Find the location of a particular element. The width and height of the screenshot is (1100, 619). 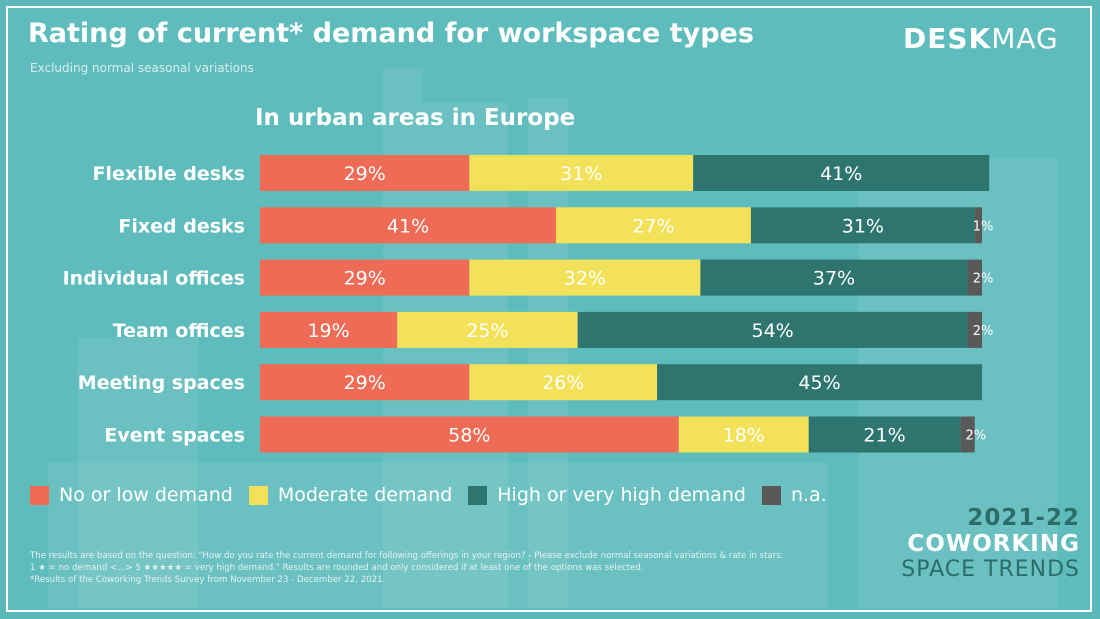

data-label-moderate: 31% is located at coordinates (581, 174).